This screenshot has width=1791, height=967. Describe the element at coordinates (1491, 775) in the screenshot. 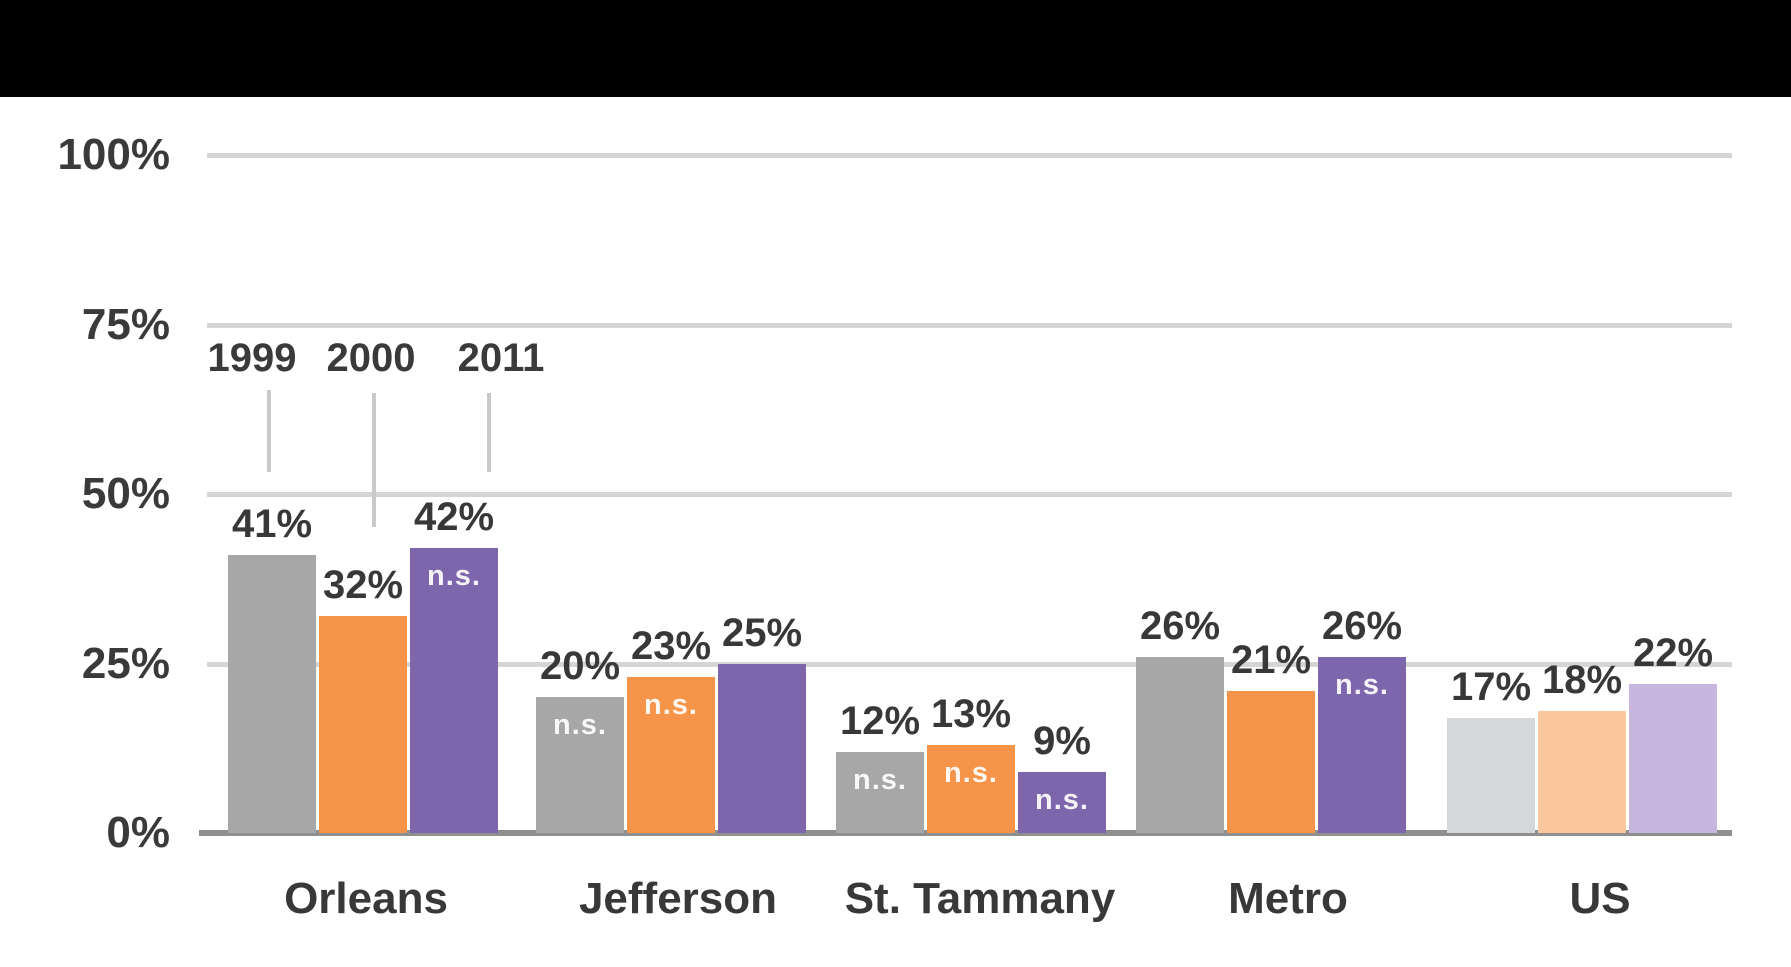

I see `bar-1999-us` at that location.